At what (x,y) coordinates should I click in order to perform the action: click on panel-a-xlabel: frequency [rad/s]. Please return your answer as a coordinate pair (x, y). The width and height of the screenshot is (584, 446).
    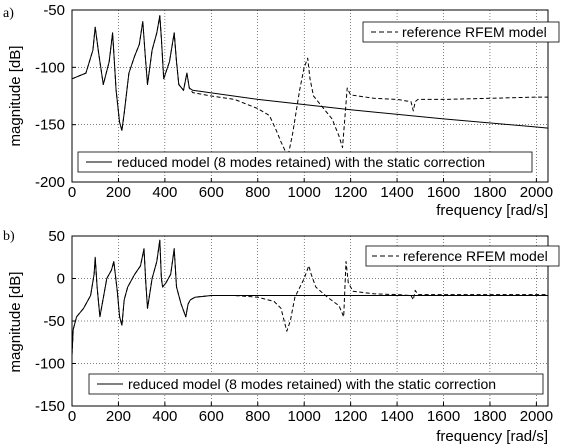
    Looking at the image, I should click on (492, 210).